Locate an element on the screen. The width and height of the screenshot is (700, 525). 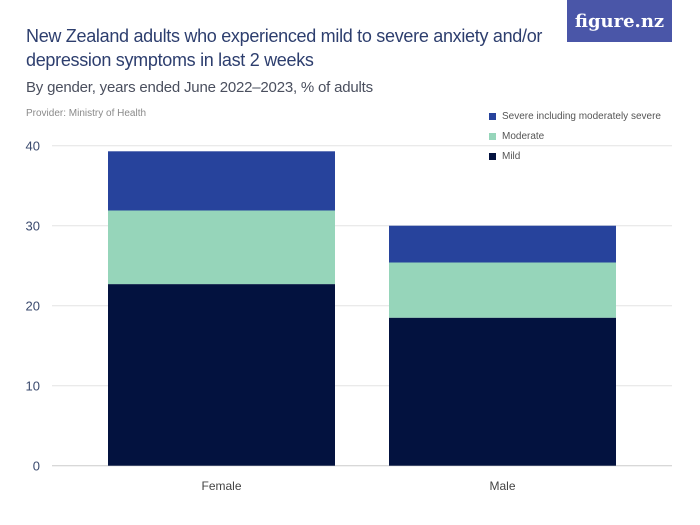
legend-item: Moderate is located at coordinates (575, 136).